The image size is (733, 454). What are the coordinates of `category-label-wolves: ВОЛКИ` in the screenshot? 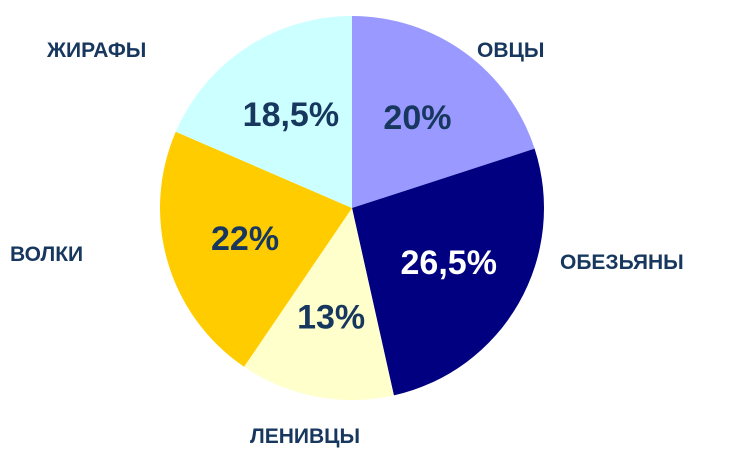 It's located at (47, 254).